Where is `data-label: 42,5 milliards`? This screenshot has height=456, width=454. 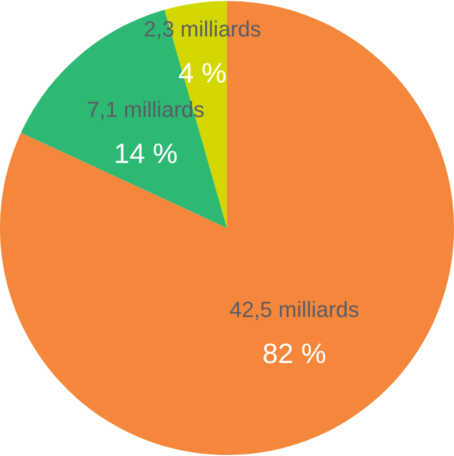 data-label: 42,5 milliards is located at coordinates (294, 309).